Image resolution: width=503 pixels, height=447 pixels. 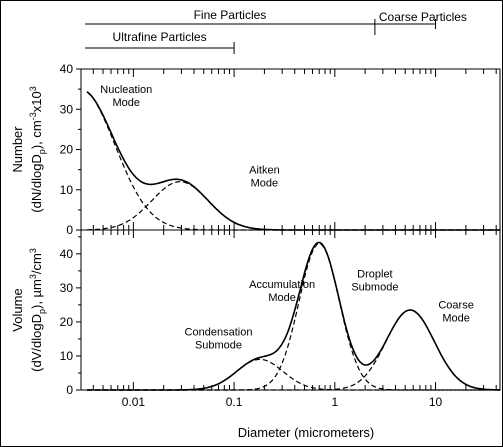 I want to click on y-axis-title: Number, so click(x=17, y=149).